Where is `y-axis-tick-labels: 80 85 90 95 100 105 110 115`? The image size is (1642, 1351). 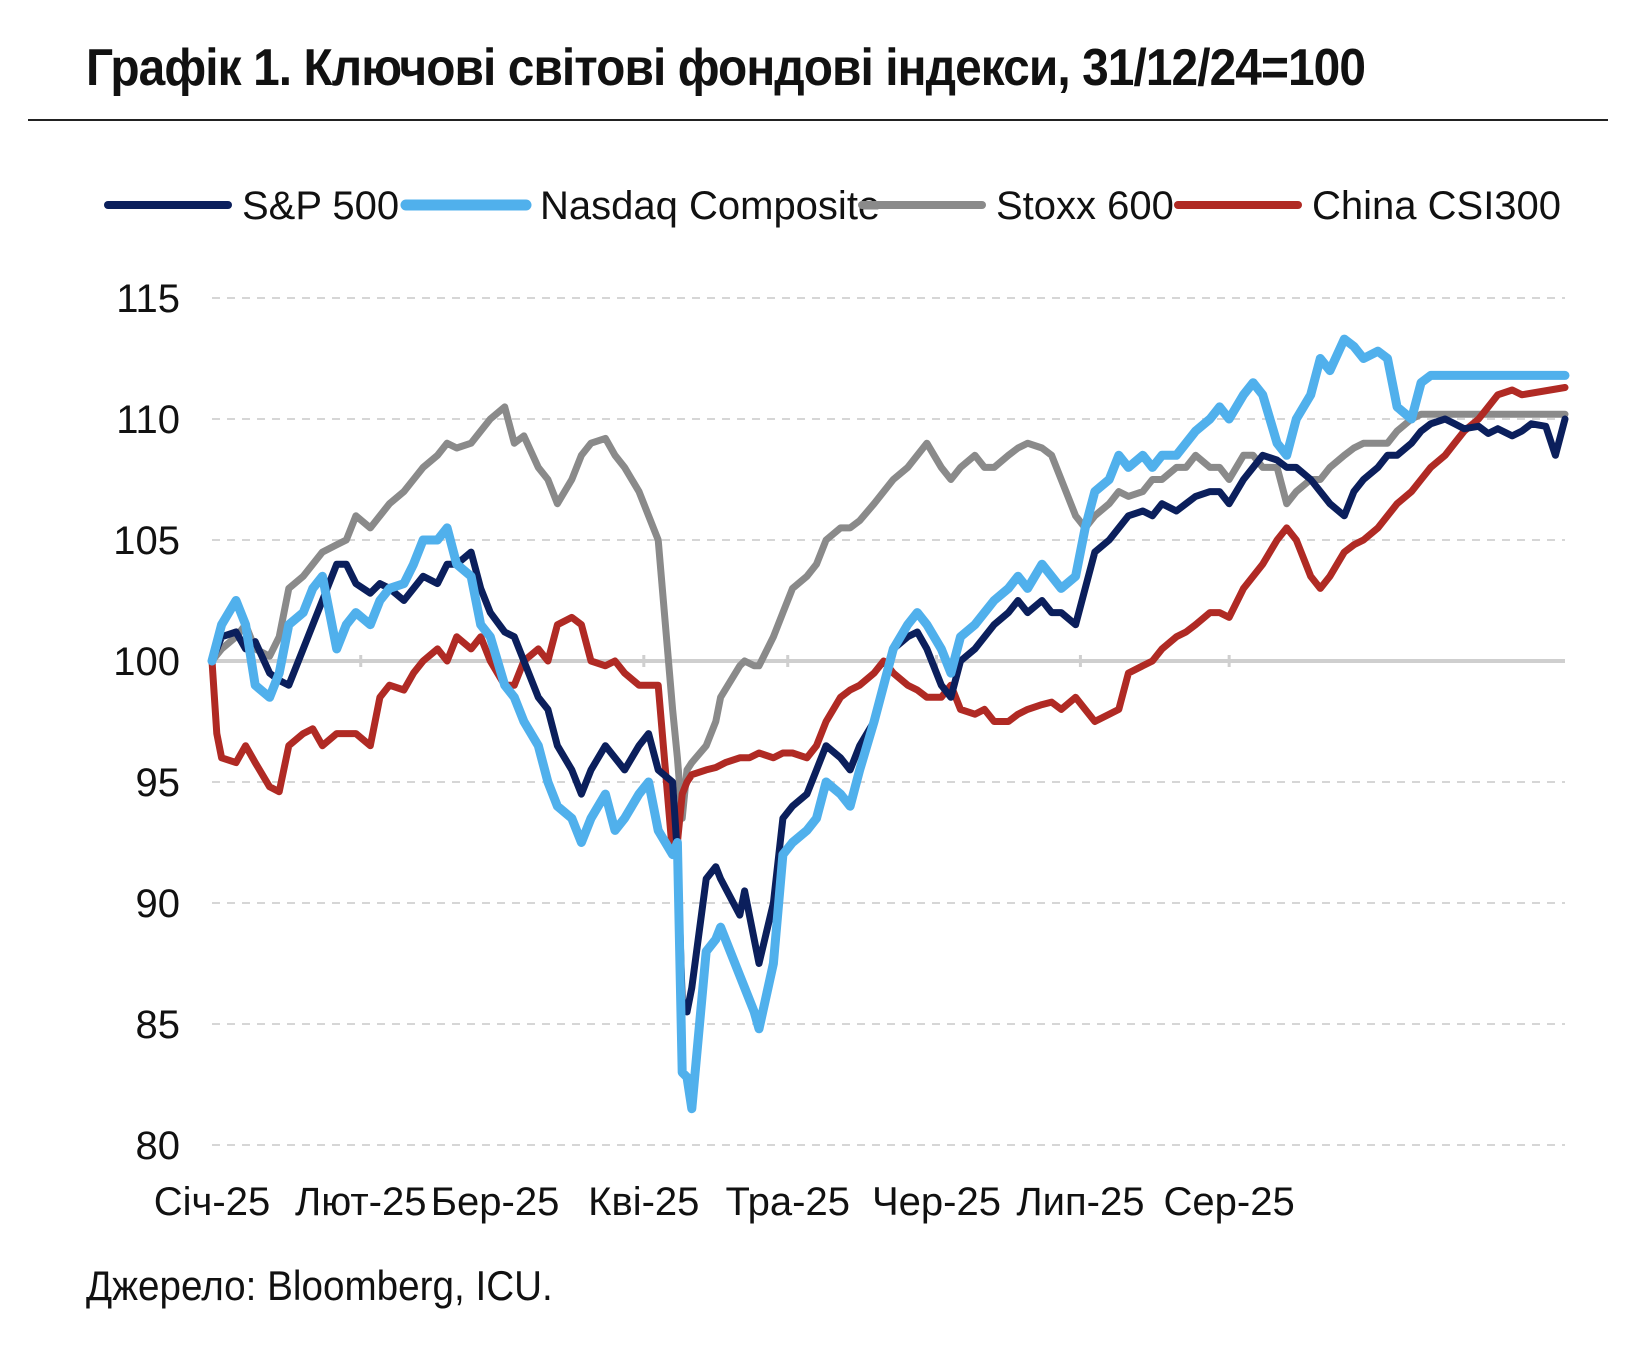 y-axis-tick-labels: 80 85 90 95 100 105 110 115 is located at coordinates (146, 722).